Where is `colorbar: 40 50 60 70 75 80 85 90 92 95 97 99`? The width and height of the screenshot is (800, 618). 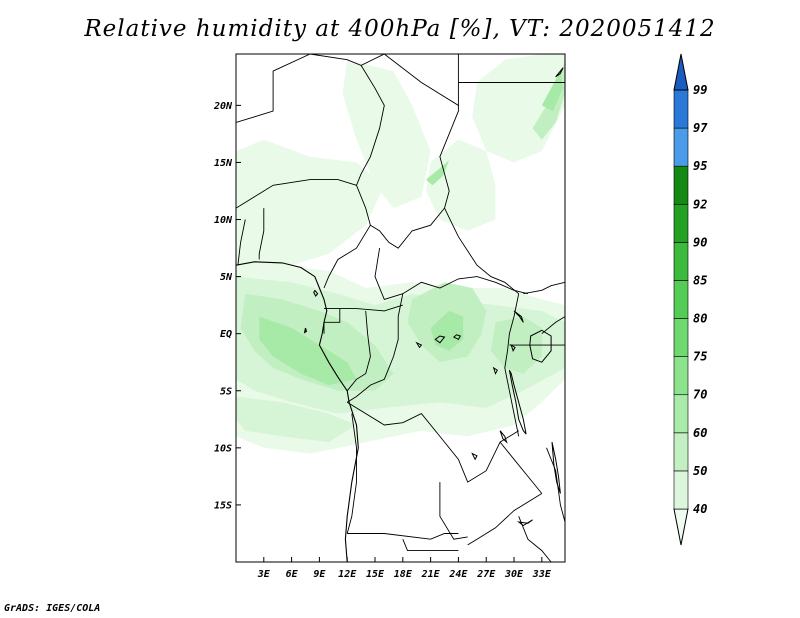
colorbar: 40 50 60 70 75 80 85 90 92 95 97 99 is located at coordinates (690, 299).